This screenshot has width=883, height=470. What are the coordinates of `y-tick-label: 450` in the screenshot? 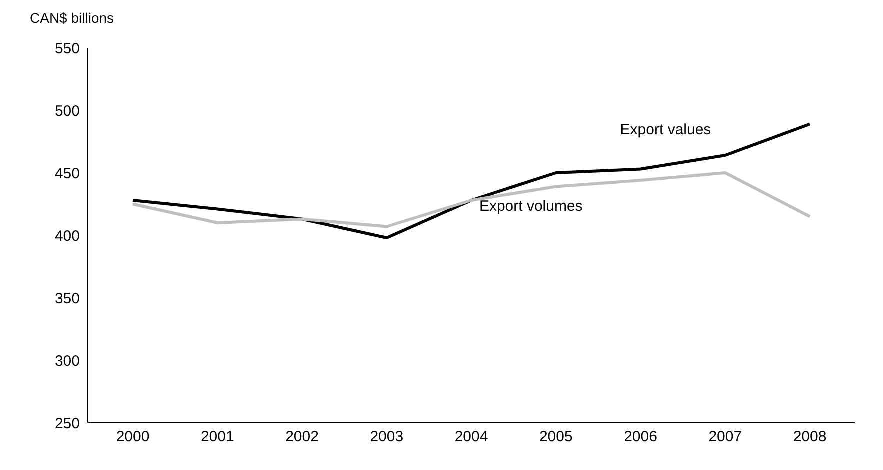 It's located at (67, 173).